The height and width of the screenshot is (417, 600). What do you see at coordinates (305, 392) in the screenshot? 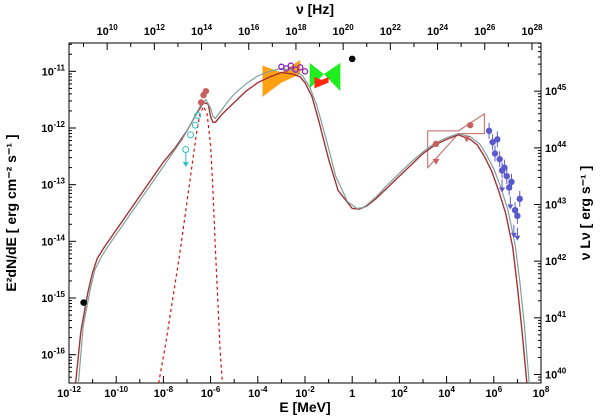
I see `bottom-tick-label: 10⁻²` at bounding box center [305, 392].